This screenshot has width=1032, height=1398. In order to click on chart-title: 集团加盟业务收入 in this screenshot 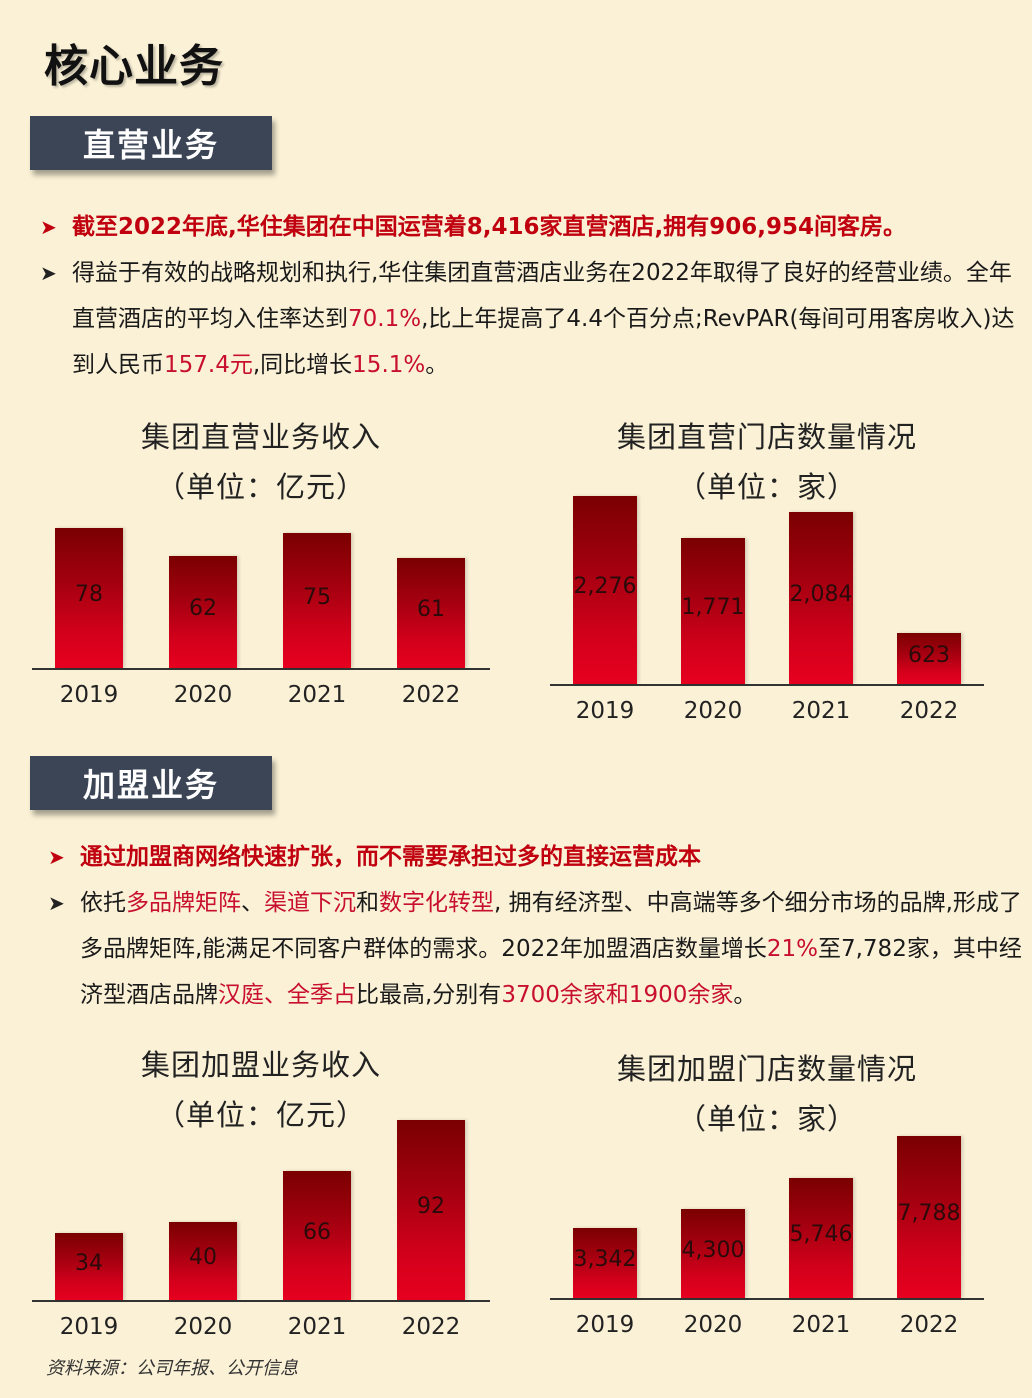, I will do `click(260, 1065)`.